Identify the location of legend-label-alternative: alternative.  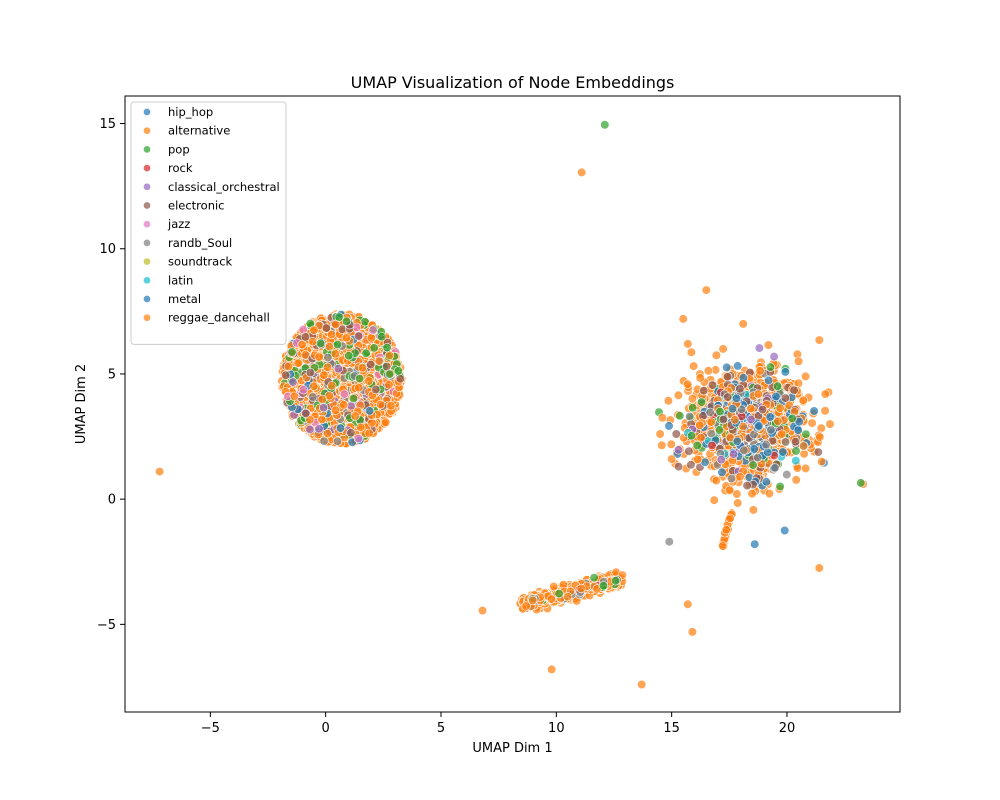
(199, 131).